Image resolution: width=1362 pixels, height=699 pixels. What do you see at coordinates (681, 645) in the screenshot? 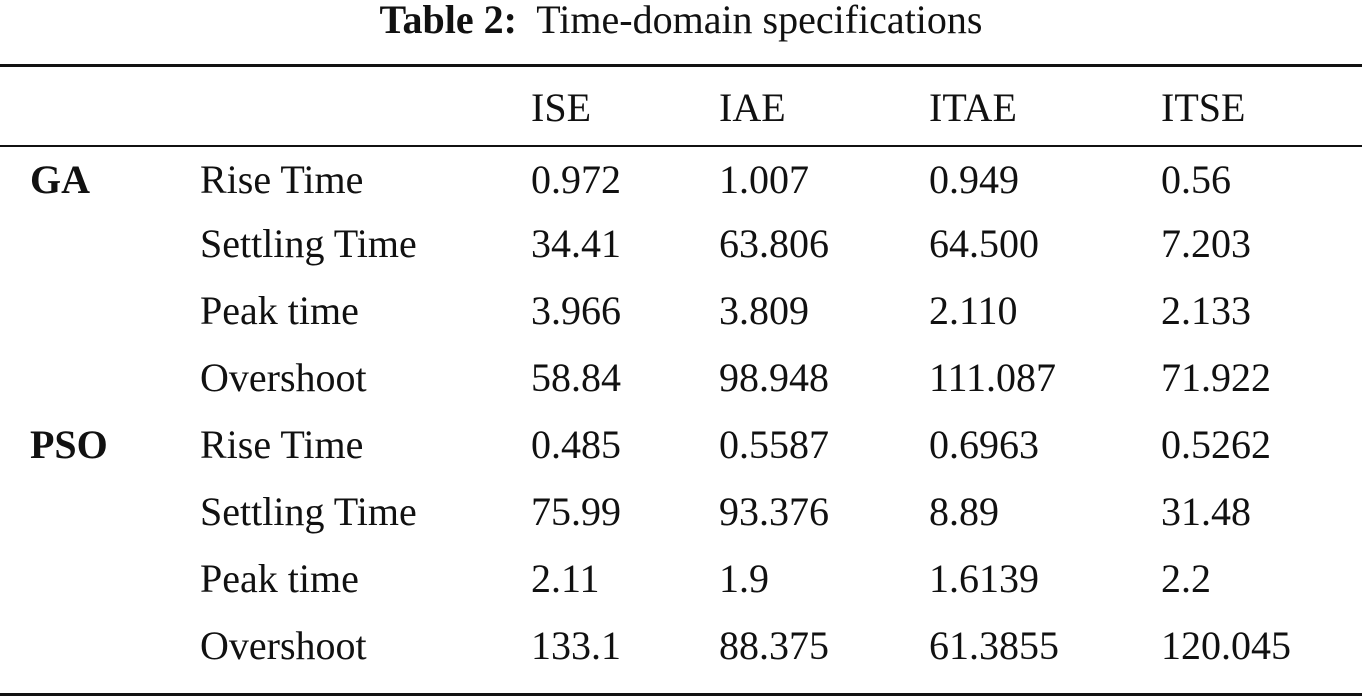
I see `table-row: Overshoot 133.1 88.375 61.3855 120.045` at bounding box center [681, 645].